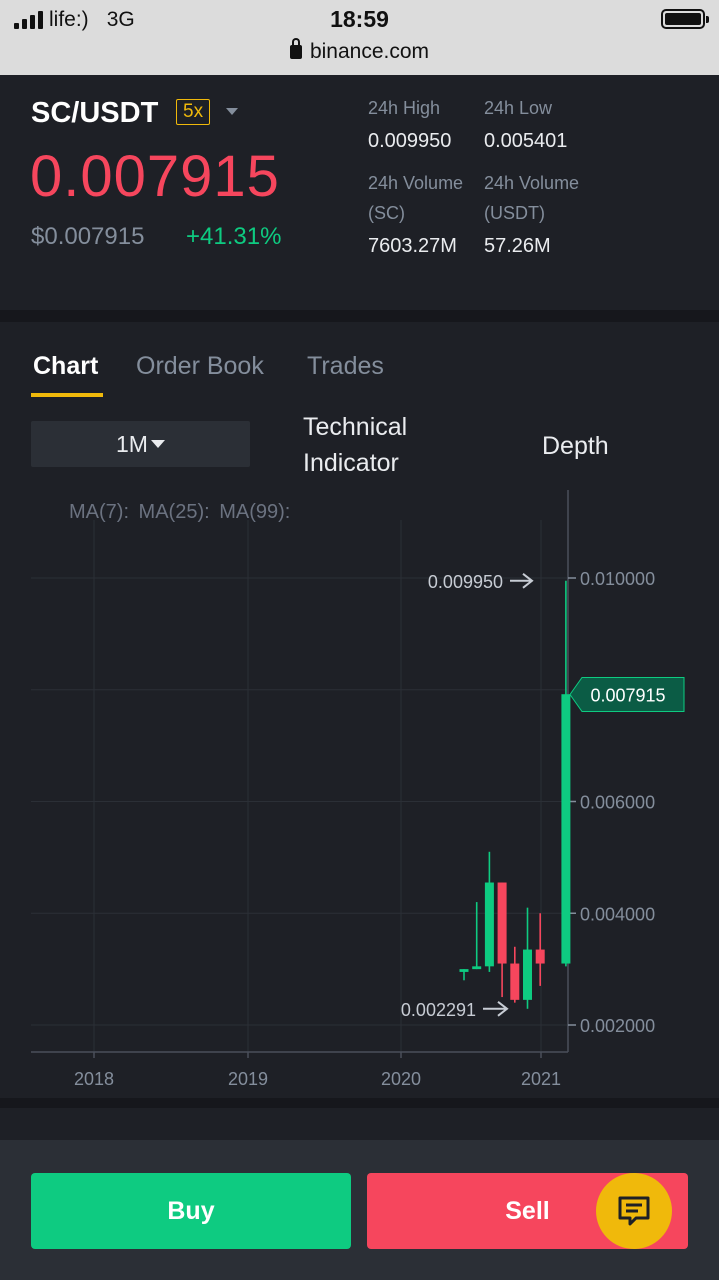 This screenshot has width=719, height=1280. I want to click on current-price-label: 0.007915, so click(627, 695).